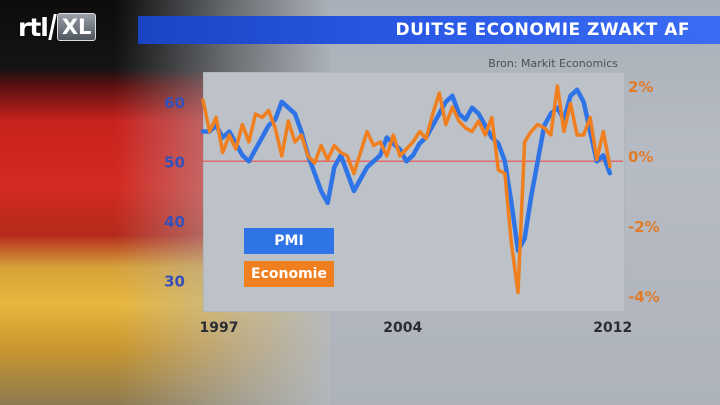 Image resolution: width=720 pixels, height=405 pixels. What do you see at coordinates (640, 87) in the screenshot?
I see `y-right-tick-label: 2%` at bounding box center [640, 87].